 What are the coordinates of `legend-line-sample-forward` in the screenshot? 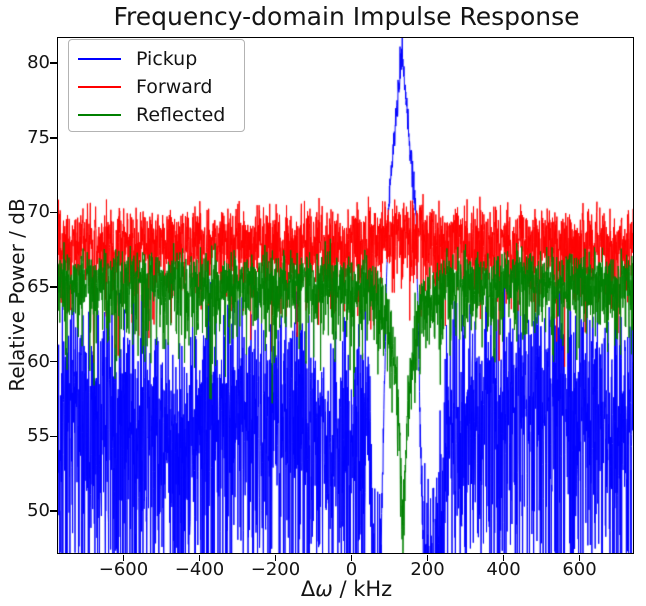 It's located at (99, 87).